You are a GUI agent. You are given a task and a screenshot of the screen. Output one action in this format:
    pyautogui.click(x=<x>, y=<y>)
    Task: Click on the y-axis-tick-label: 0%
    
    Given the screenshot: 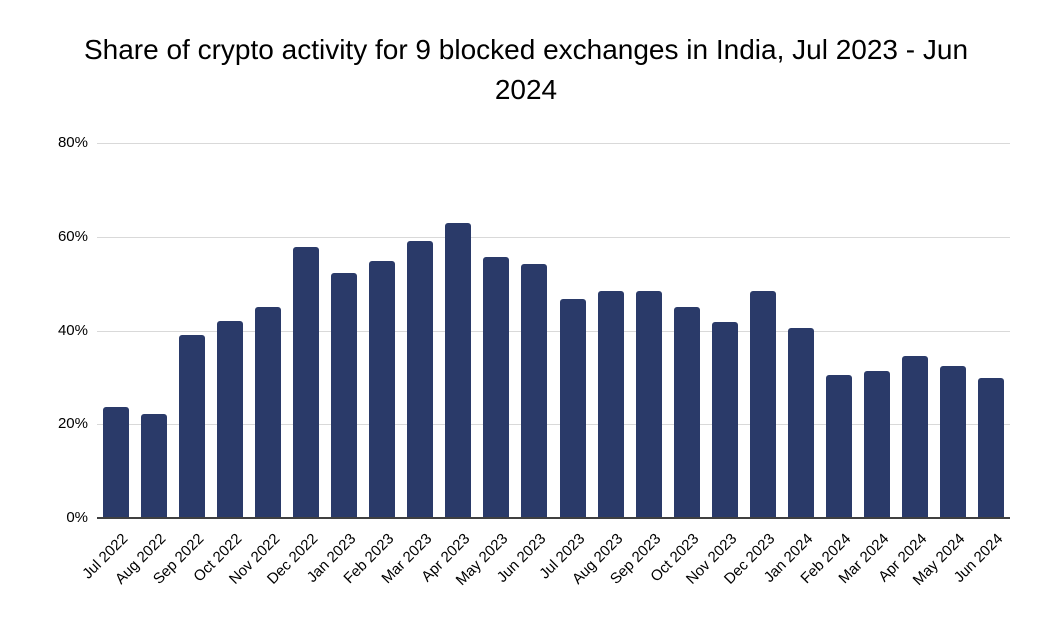 What is the action you would take?
    pyautogui.click(x=77, y=517)
    